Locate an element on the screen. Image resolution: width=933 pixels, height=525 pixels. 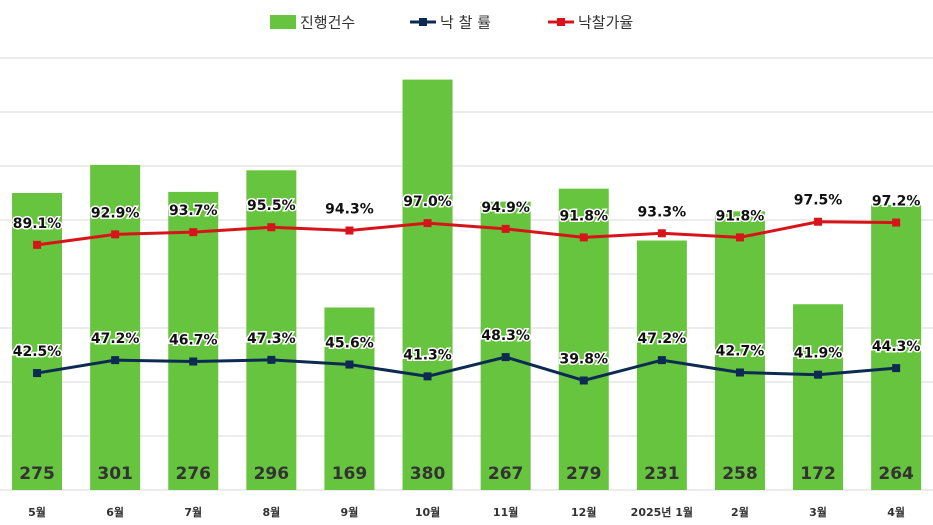
bar-label: 264 is located at coordinates (896, 474).